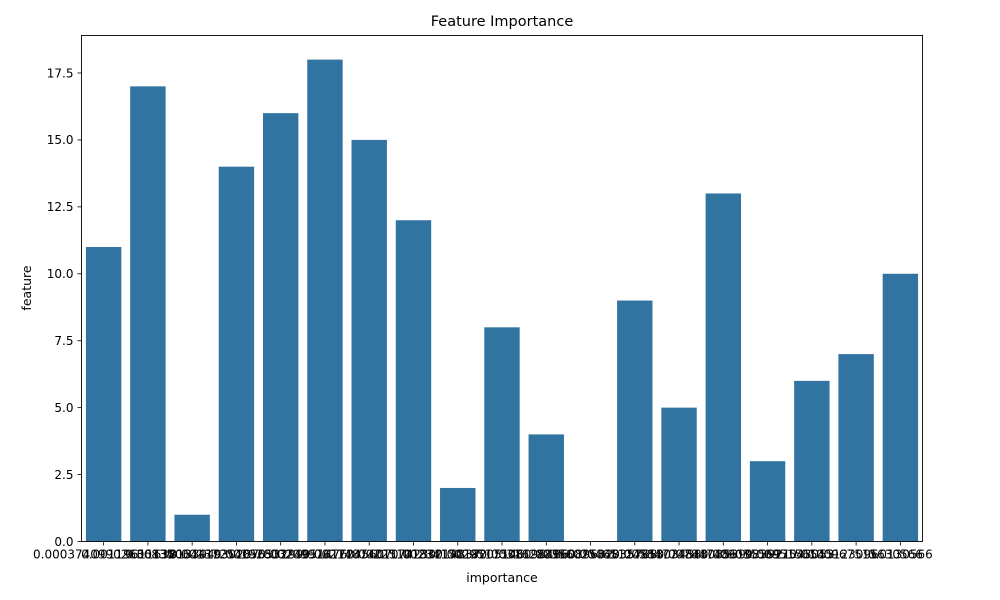  What do you see at coordinates (237, 555) in the screenshot?
I see `x-tick-label-3: 0.0013725405653299` at bounding box center [237, 555].